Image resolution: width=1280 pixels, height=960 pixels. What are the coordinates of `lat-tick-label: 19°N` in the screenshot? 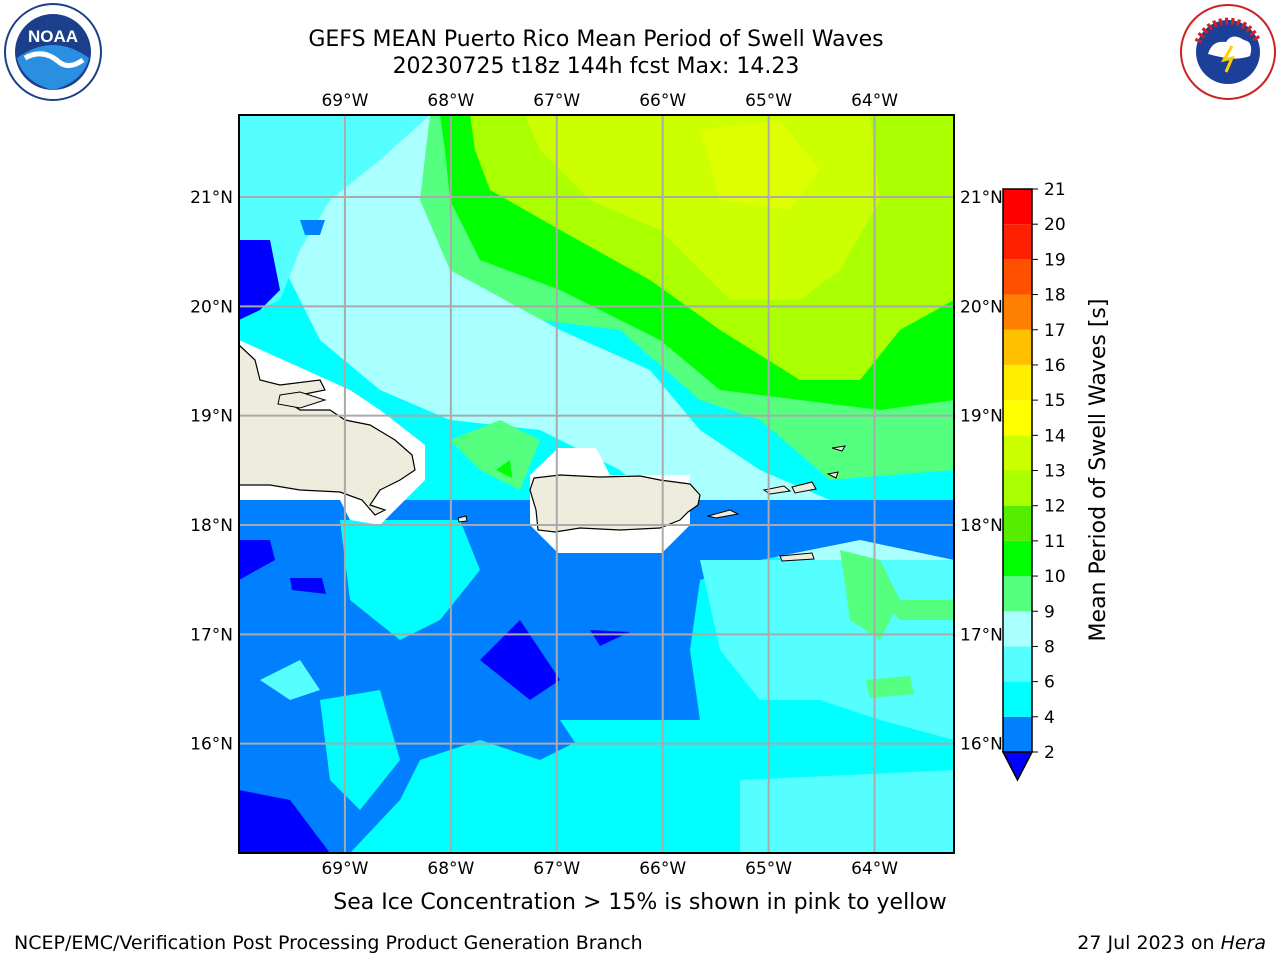 It's located at (211, 417).